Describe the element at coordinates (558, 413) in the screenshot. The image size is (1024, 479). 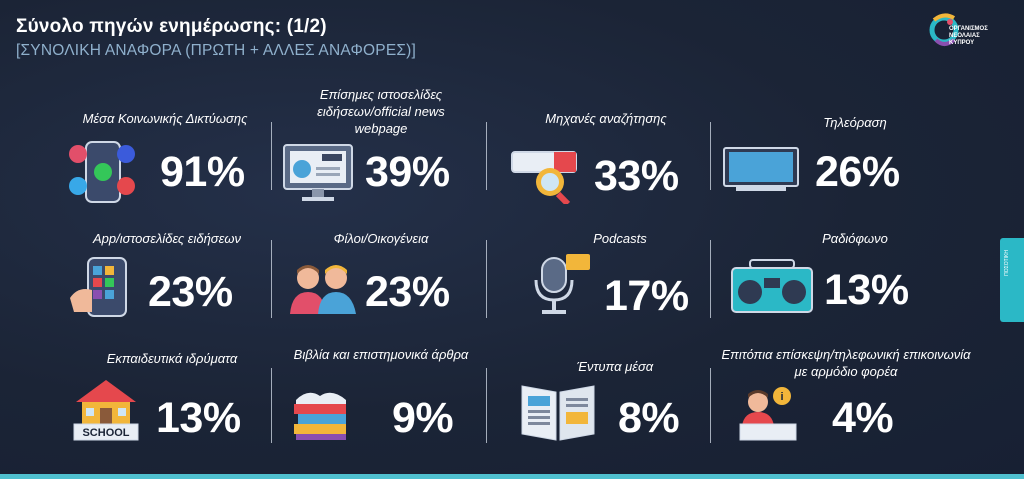
I see `newspaper-icon` at that location.